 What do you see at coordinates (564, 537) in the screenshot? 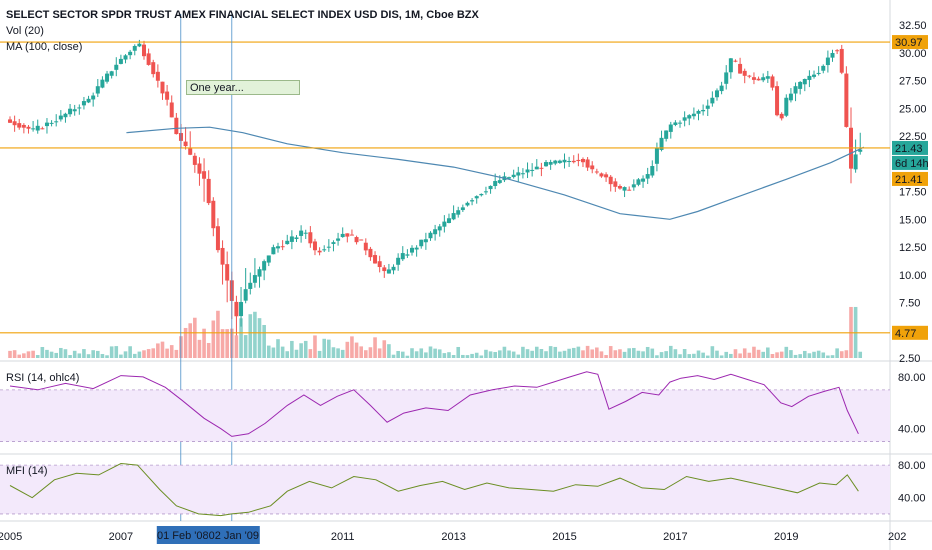
I see `time-tick-label: 2015` at bounding box center [564, 537].